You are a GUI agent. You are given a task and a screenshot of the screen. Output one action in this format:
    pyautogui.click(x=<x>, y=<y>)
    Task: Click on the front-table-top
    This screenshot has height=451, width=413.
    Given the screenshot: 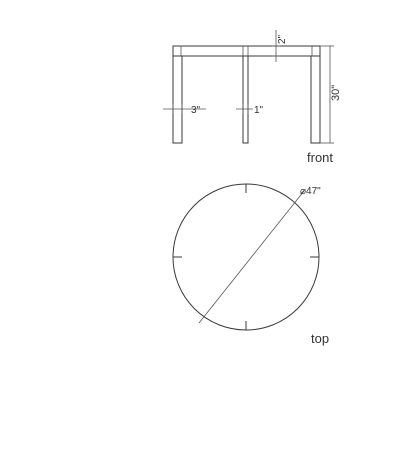 What is the action you would take?
    pyautogui.click(x=246, y=51)
    